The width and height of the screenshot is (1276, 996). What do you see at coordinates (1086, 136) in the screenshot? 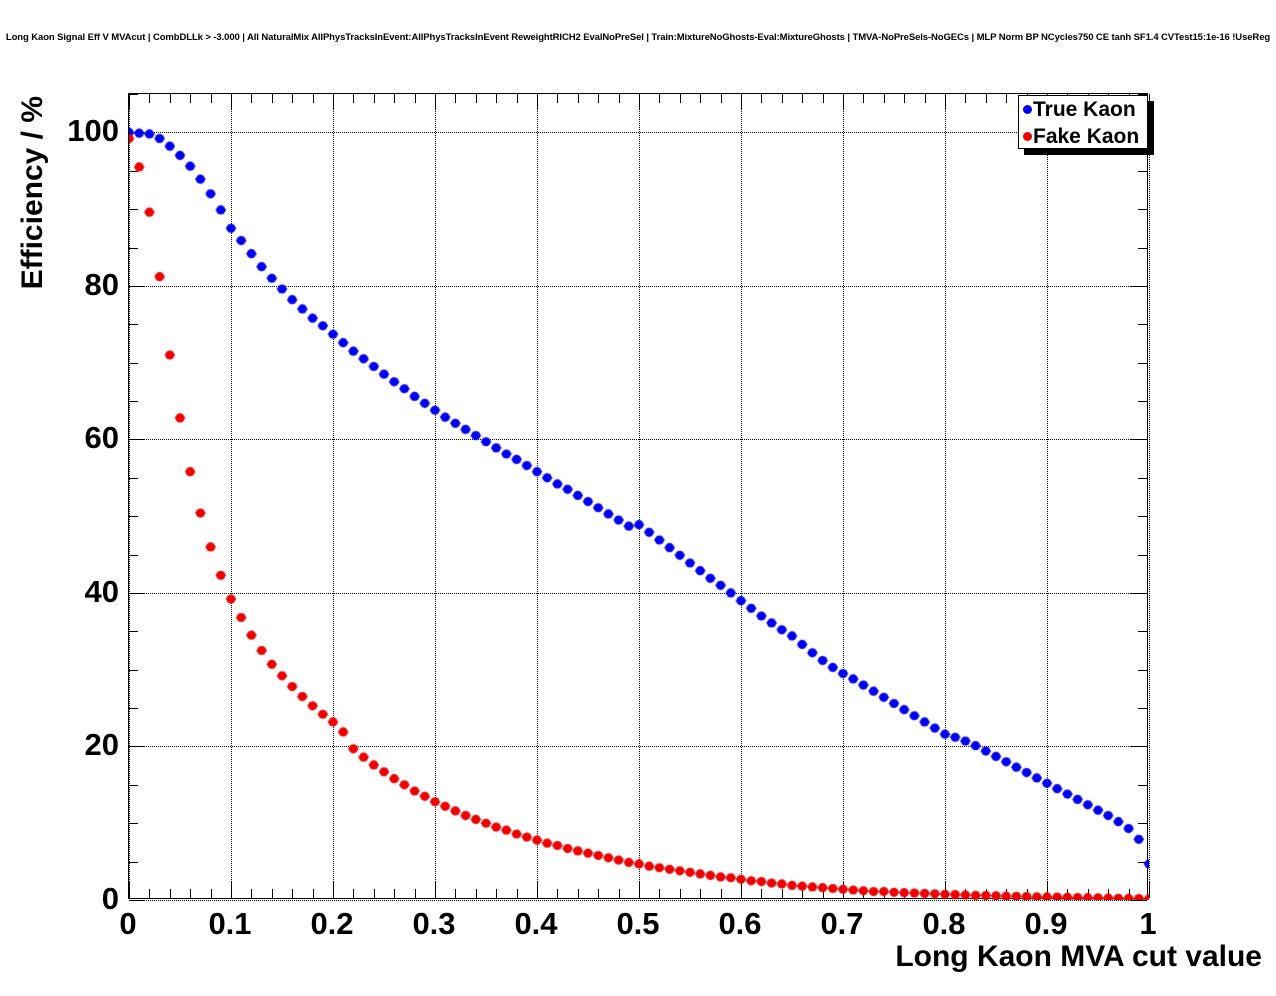
I see `legend-label-fake-kaon: Fake Kaon` at bounding box center [1086, 136].